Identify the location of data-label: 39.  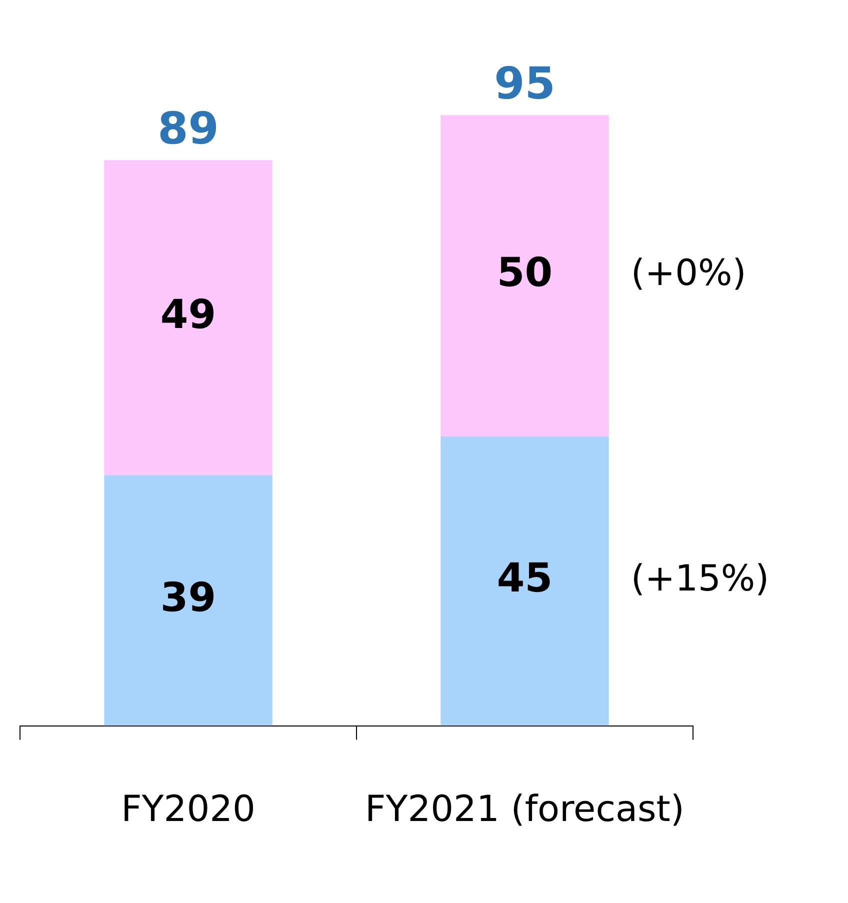
(188, 597).